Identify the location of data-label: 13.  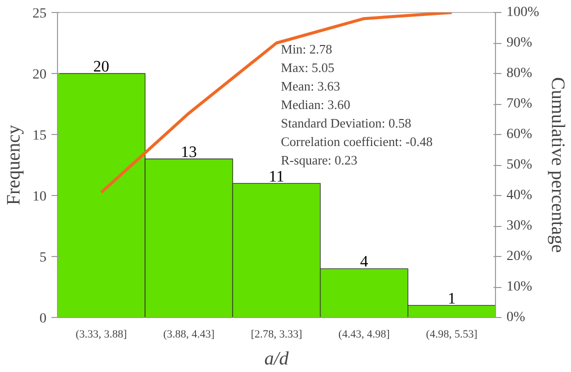
(188, 152).